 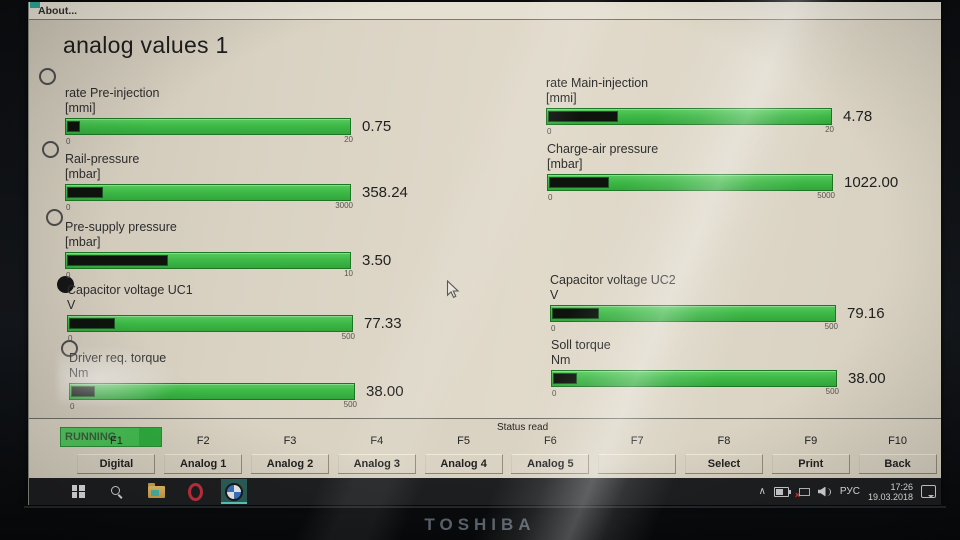 What do you see at coordinates (810, 463) in the screenshot?
I see `print-button: Print` at bounding box center [810, 463].